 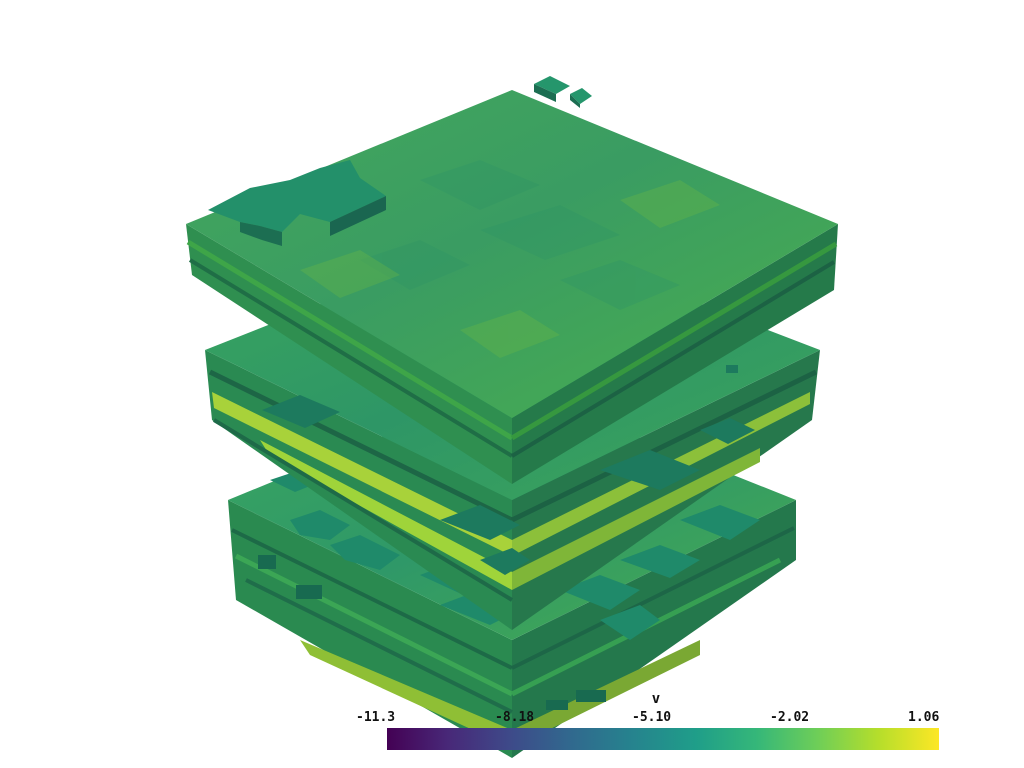 I want to click on colorbar-tick-min: -11.3, so click(x=376, y=717).